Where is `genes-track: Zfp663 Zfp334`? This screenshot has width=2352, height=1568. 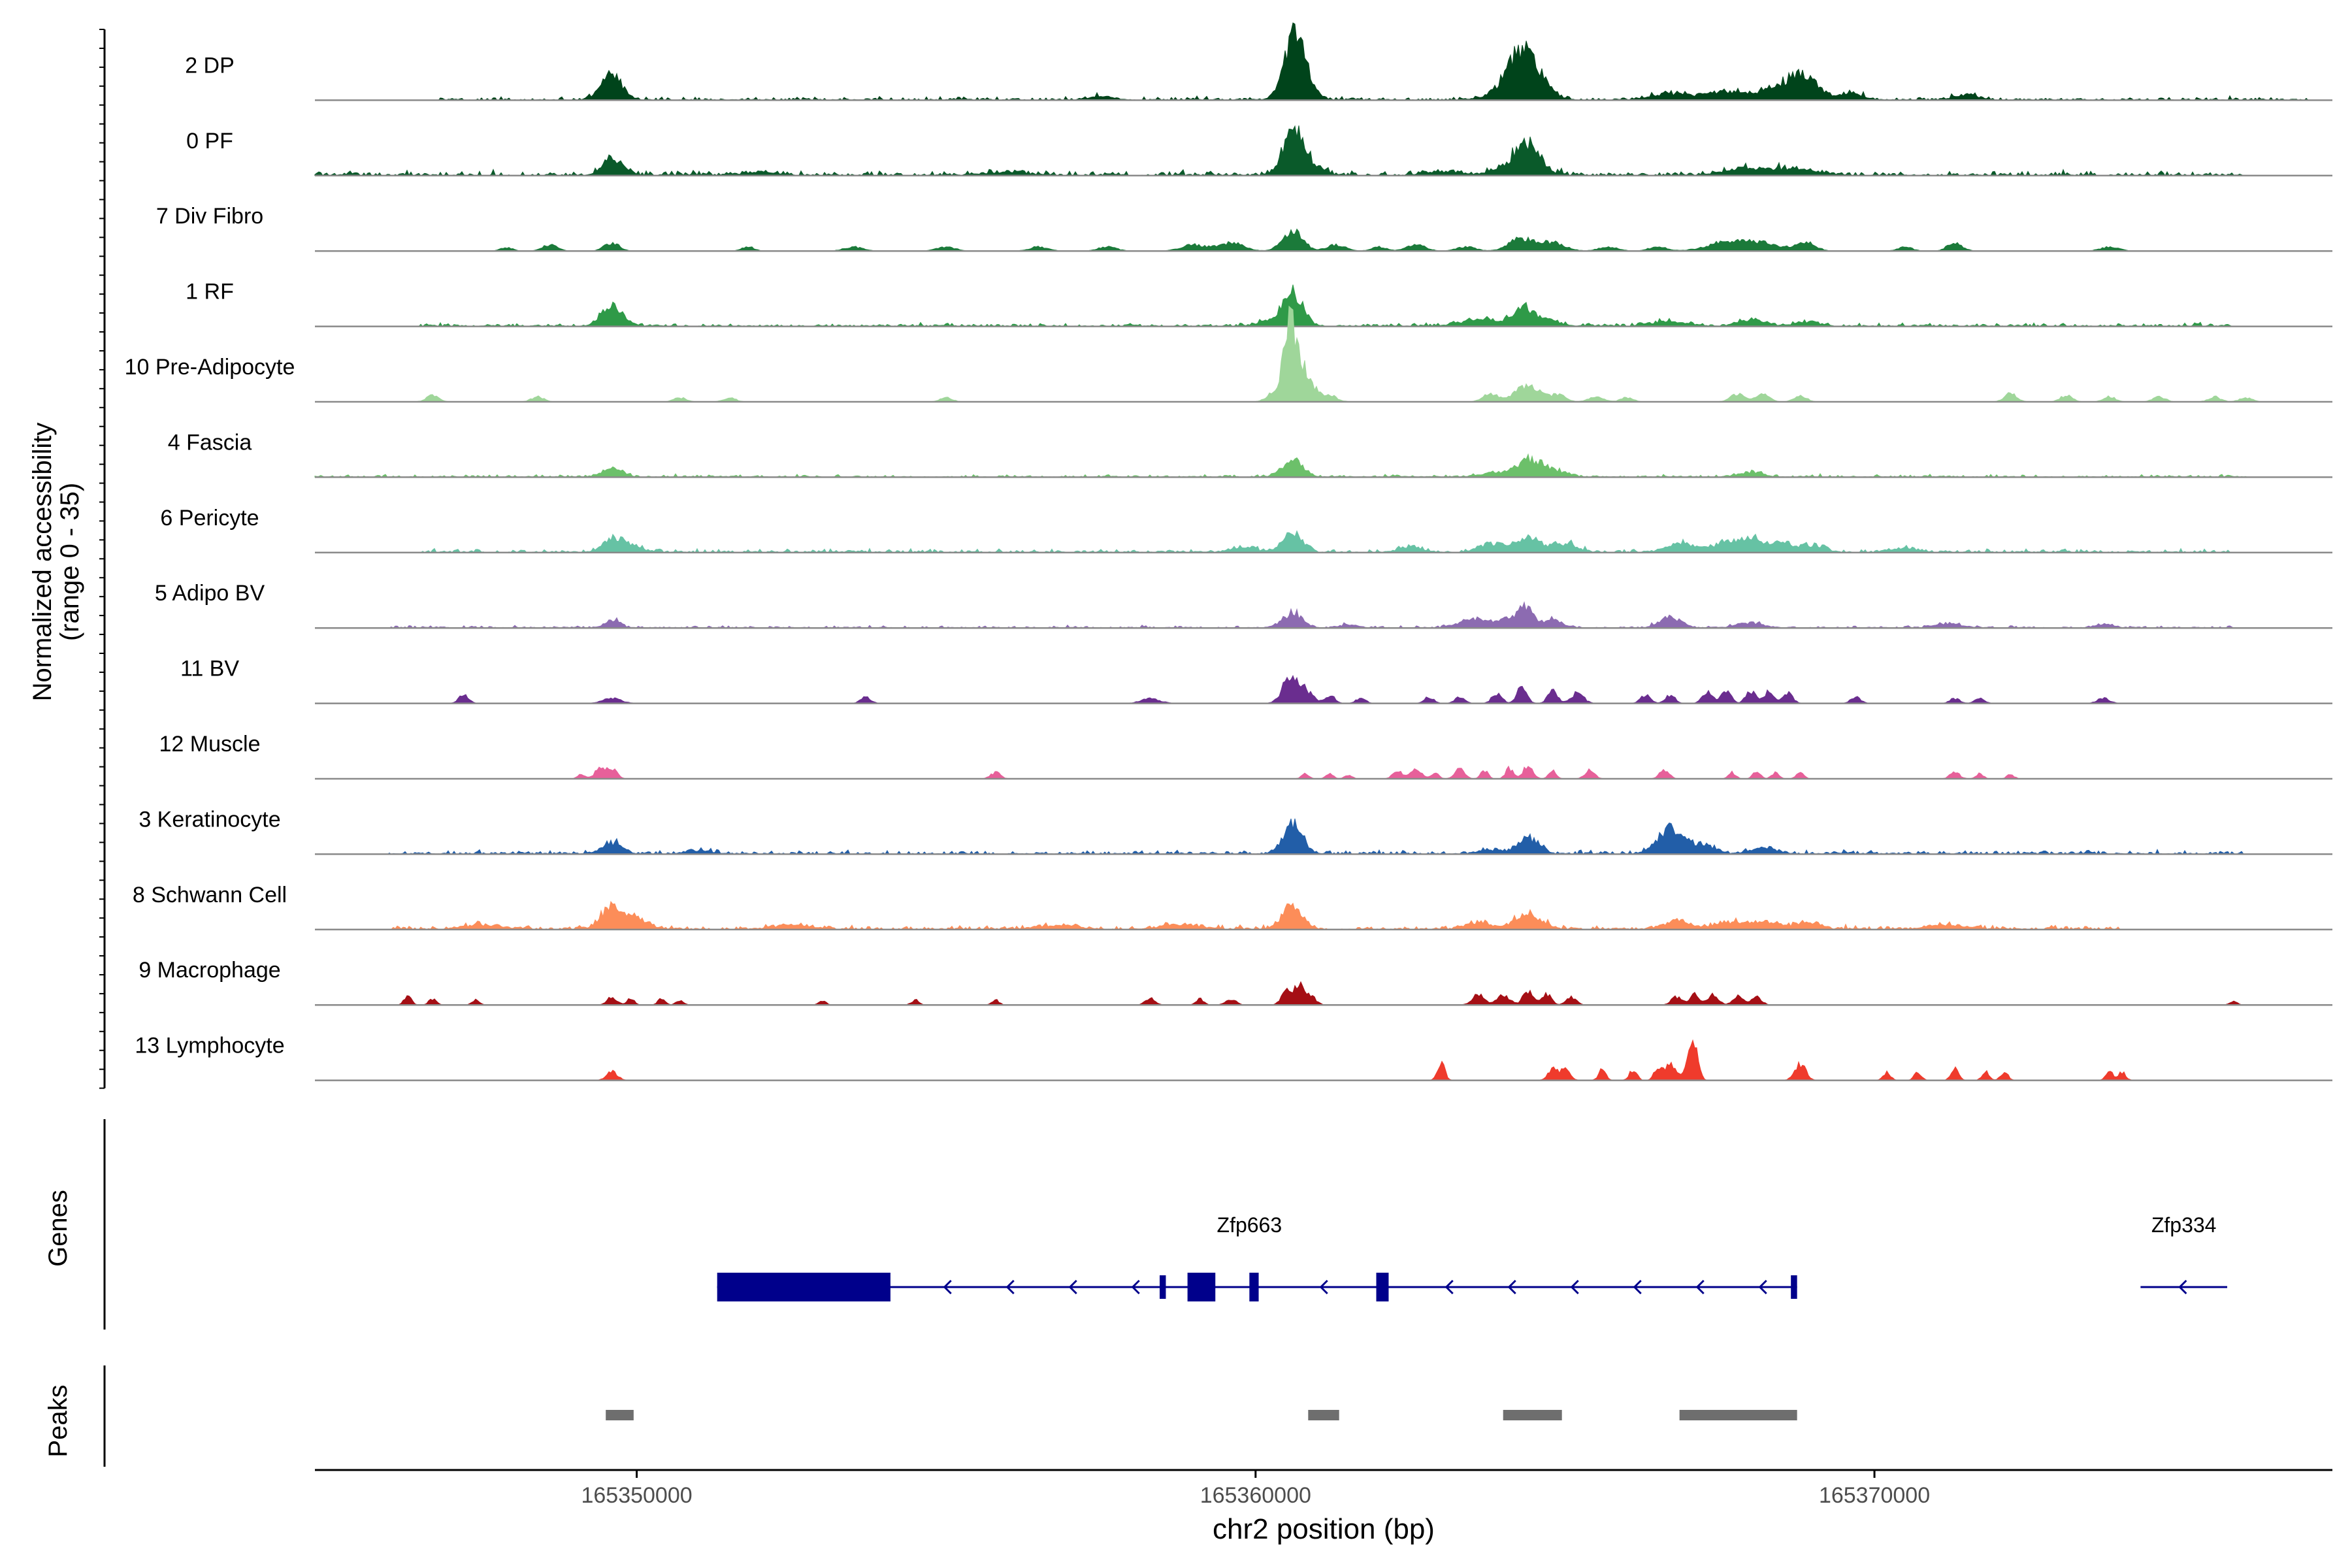 genes-track: Zfp663 Zfp334 is located at coordinates (1165, 1224).